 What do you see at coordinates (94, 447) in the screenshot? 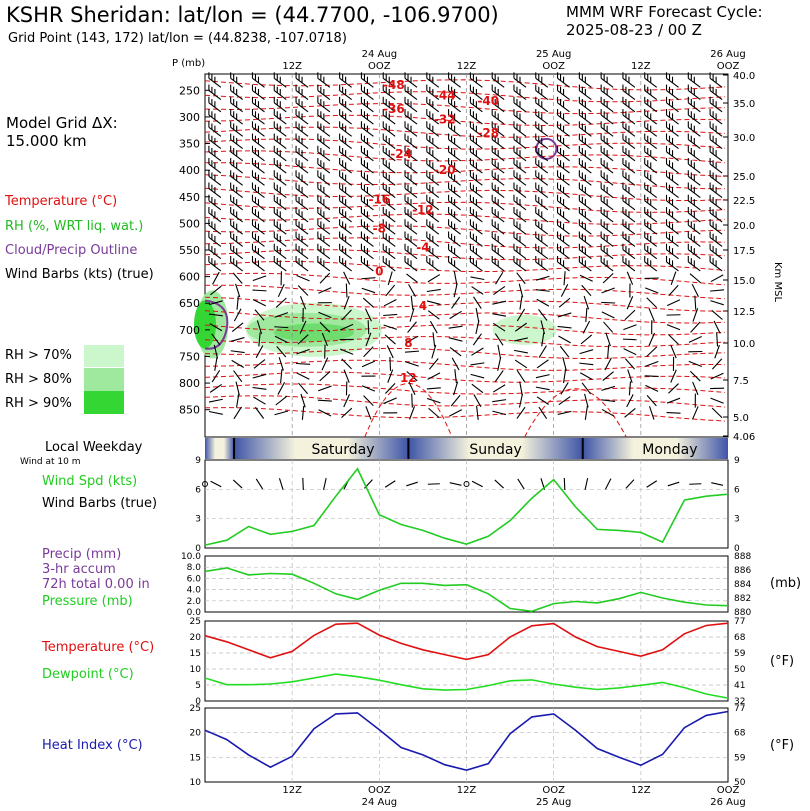
I see `local-weekday-label: Local Weekday` at bounding box center [94, 447].